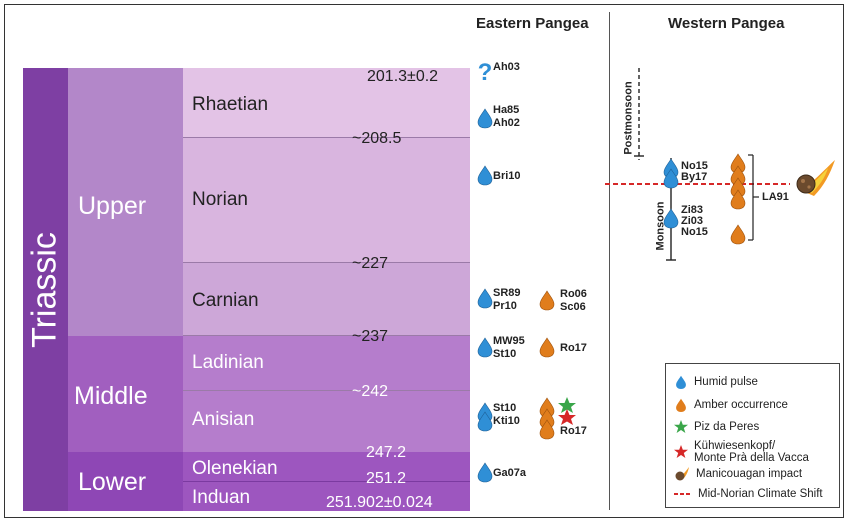  I want to click on stage-norian-label: Norian, so click(220, 199).